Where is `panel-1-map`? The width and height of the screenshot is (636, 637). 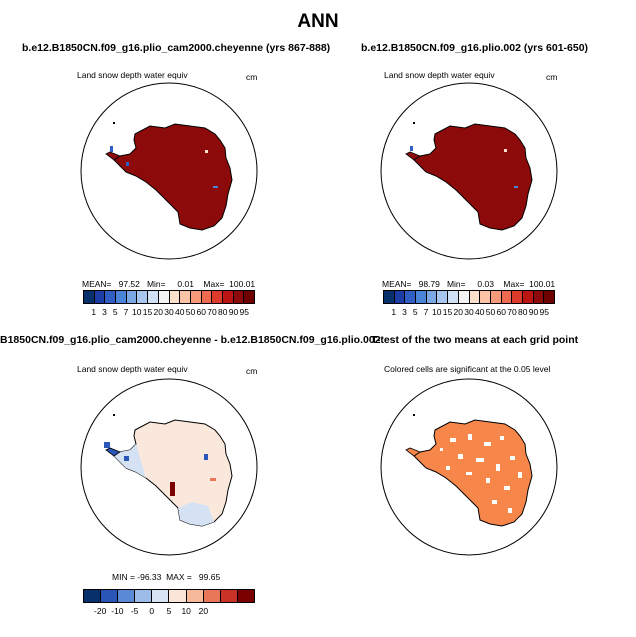
panel-1-map is located at coordinates (169, 171).